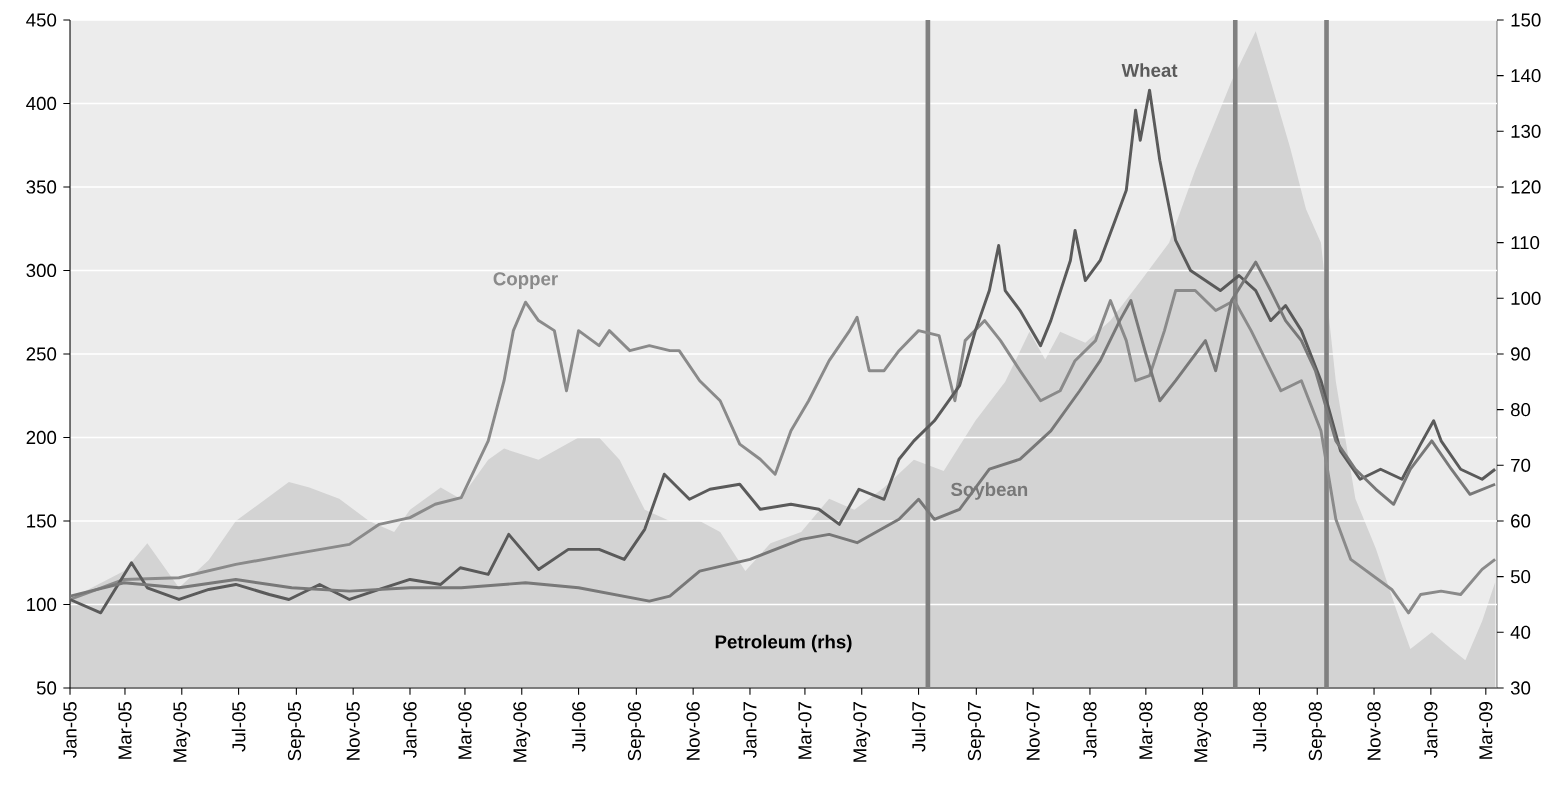 The height and width of the screenshot is (785, 1564). I want to click on x-tick-label: Jul-05, so click(238, 726).